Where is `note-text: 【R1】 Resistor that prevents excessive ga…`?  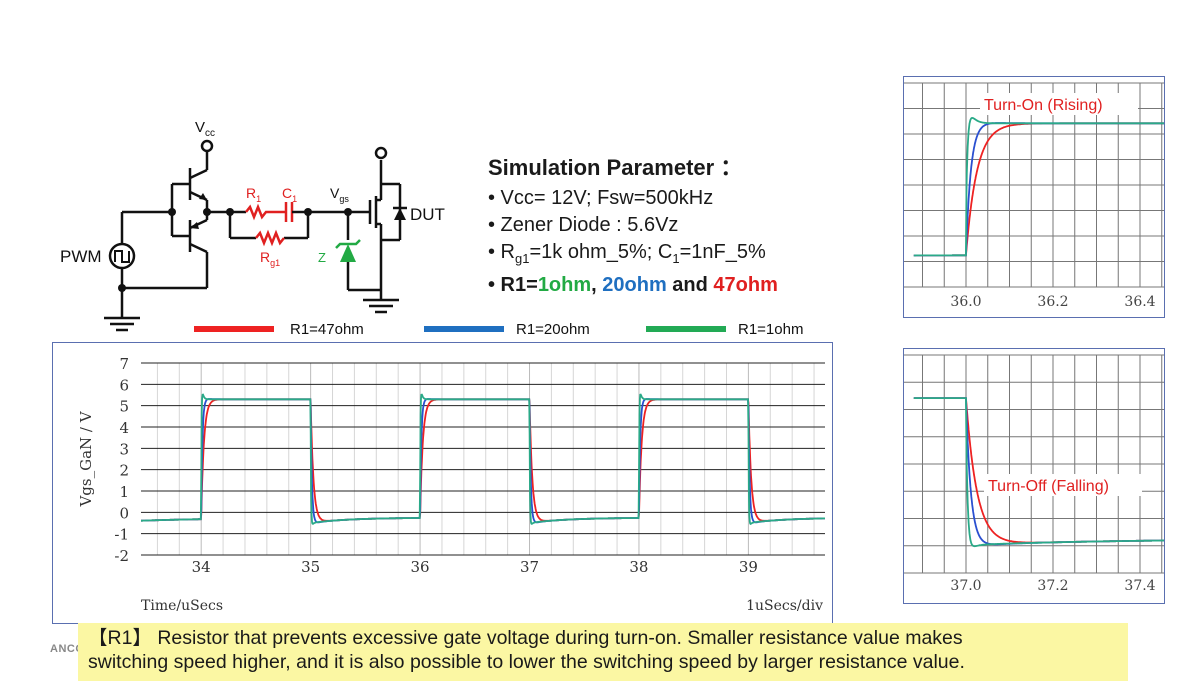 note-text: 【R1】 Resistor that prevents excessive ga… is located at coordinates (526, 650).